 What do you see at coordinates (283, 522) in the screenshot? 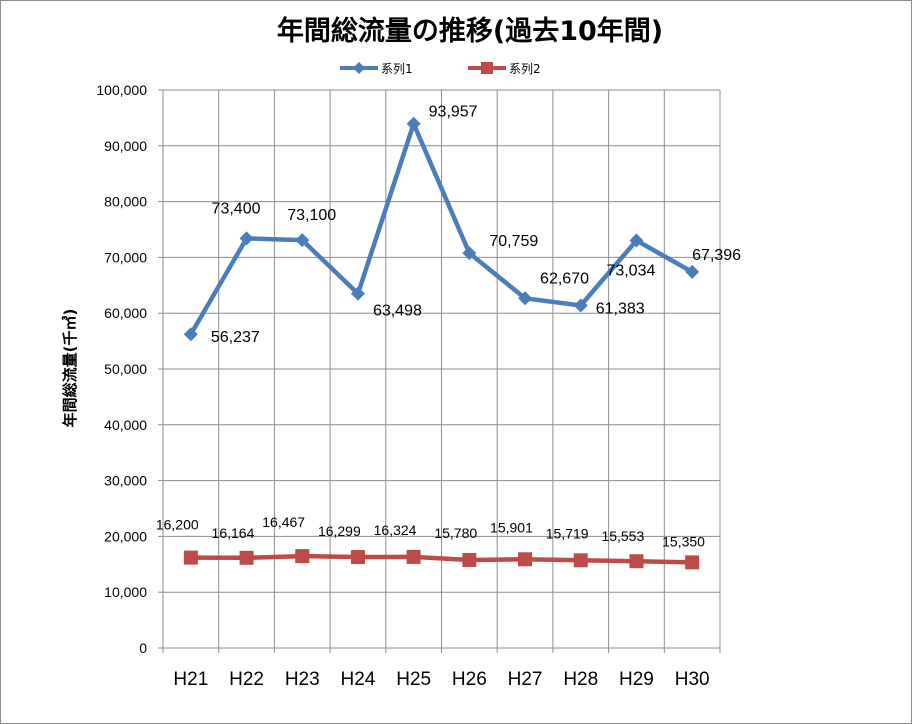
I see `data-label-series2: 16,467` at bounding box center [283, 522].